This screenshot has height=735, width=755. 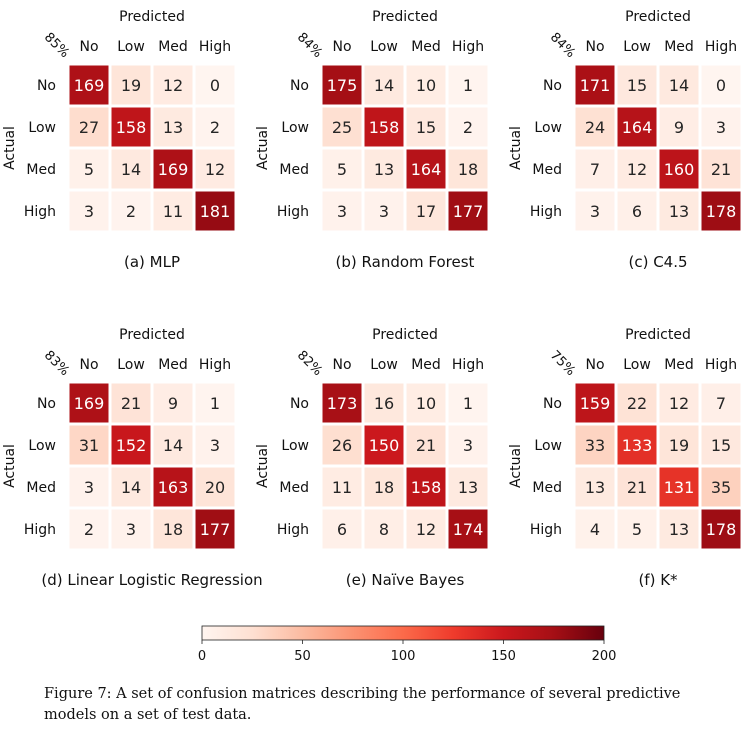 What do you see at coordinates (384, 529) in the screenshot?
I see `cell-value-label: 8` at bounding box center [384, 529].